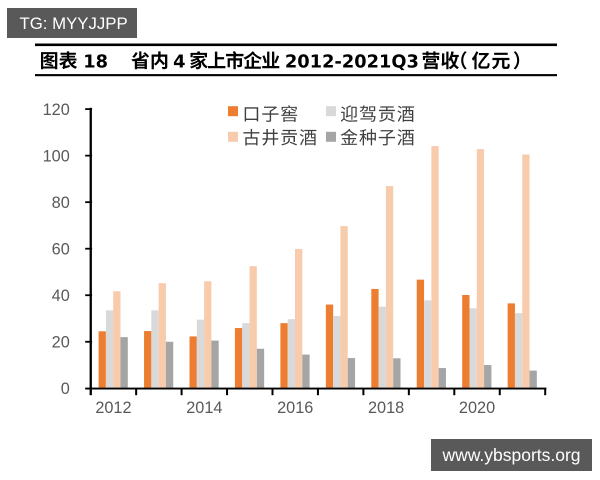 The height and width of the screenshot is (480, 600). Describe the element at coordinates (61, 296) in the screenshot. I see `svg-text: 40` at that location.